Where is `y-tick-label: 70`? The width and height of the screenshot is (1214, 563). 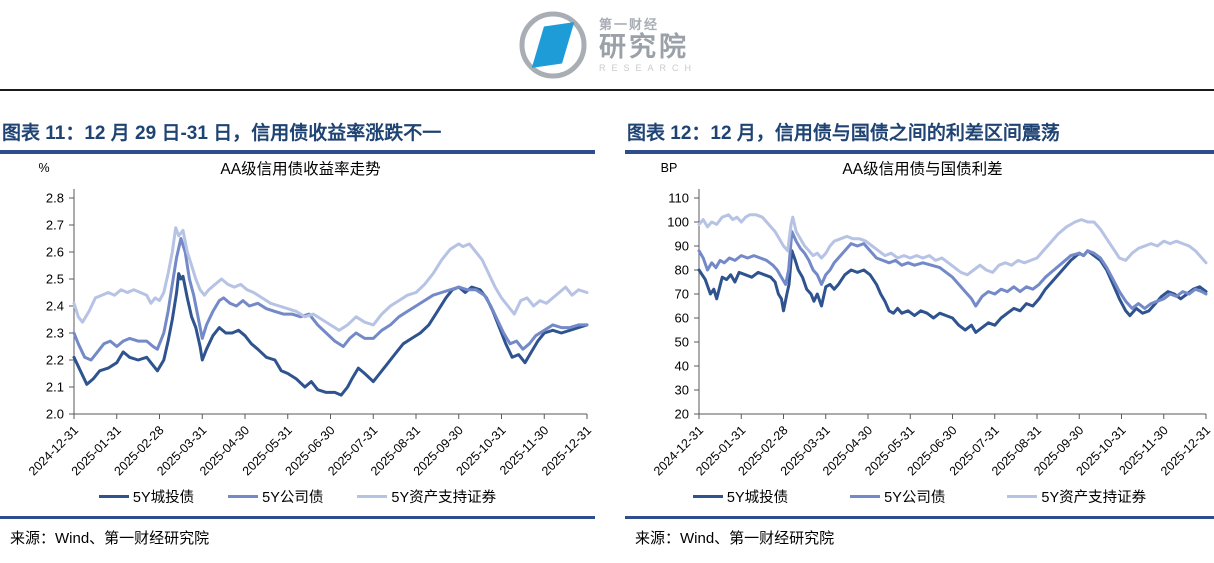 y-tick-label: 70 is located at coordinates (682, 294).